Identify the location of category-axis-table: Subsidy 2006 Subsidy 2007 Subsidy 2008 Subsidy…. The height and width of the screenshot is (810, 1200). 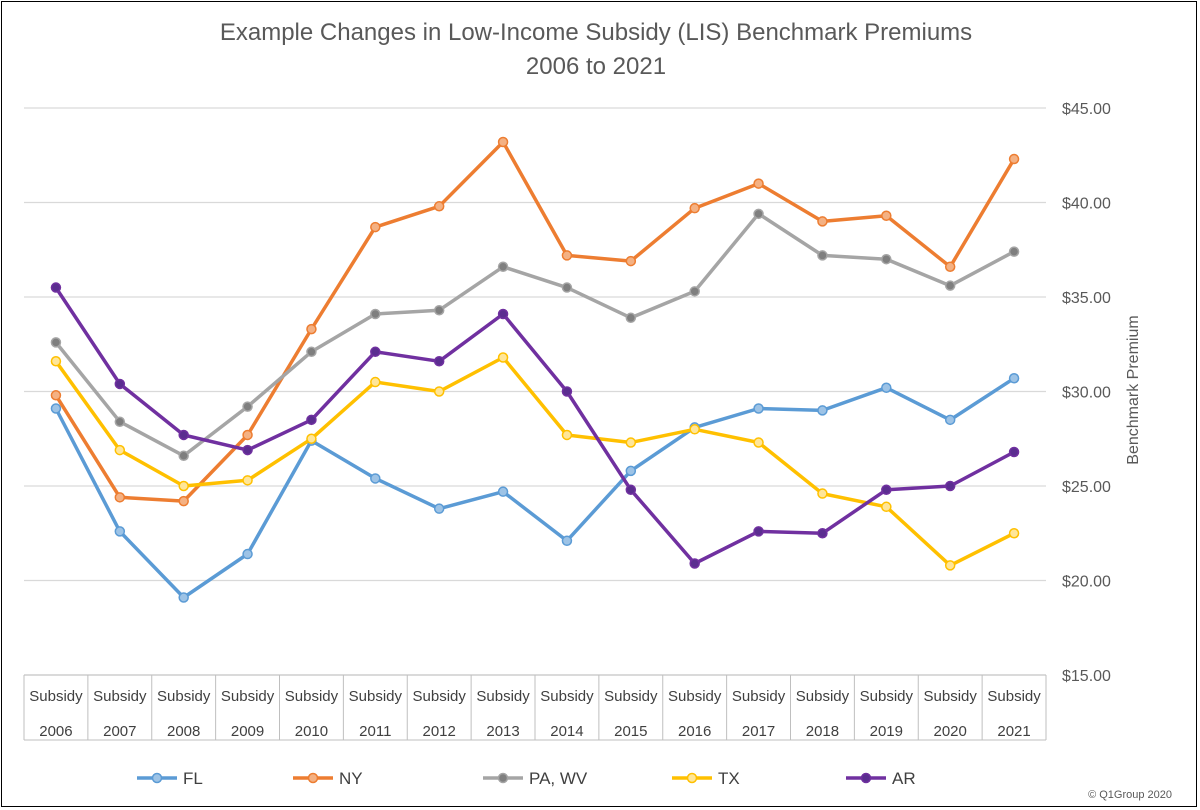
(535, 707).